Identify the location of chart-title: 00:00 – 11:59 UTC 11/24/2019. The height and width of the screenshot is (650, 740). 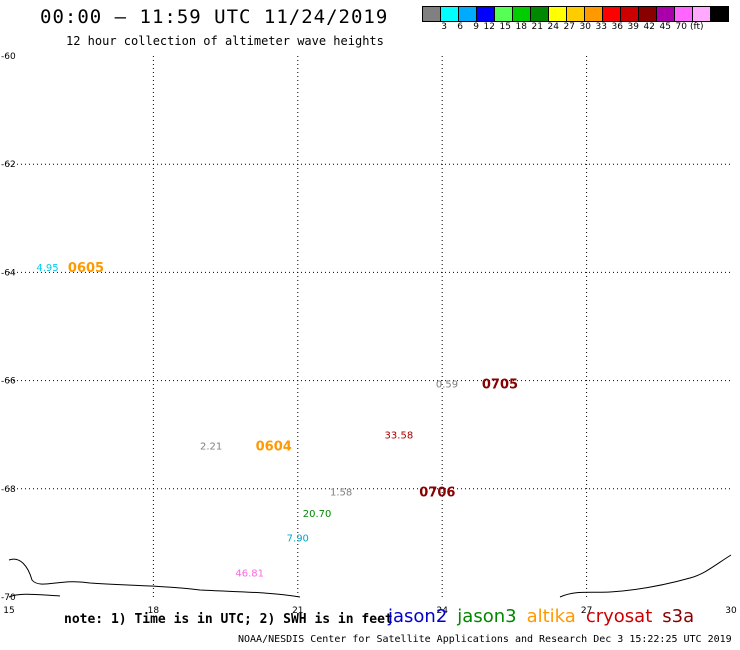
(214, 17).